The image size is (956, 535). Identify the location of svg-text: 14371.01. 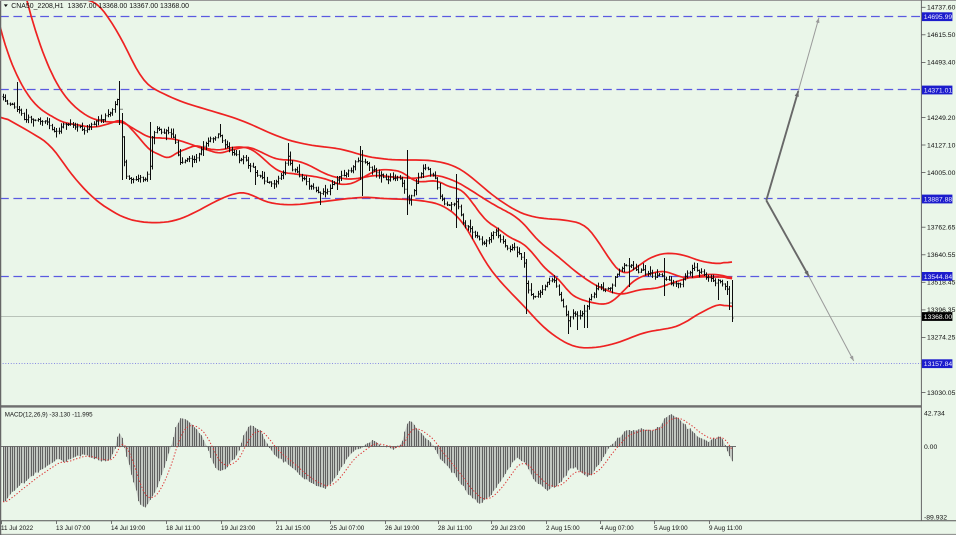
(938, 90).